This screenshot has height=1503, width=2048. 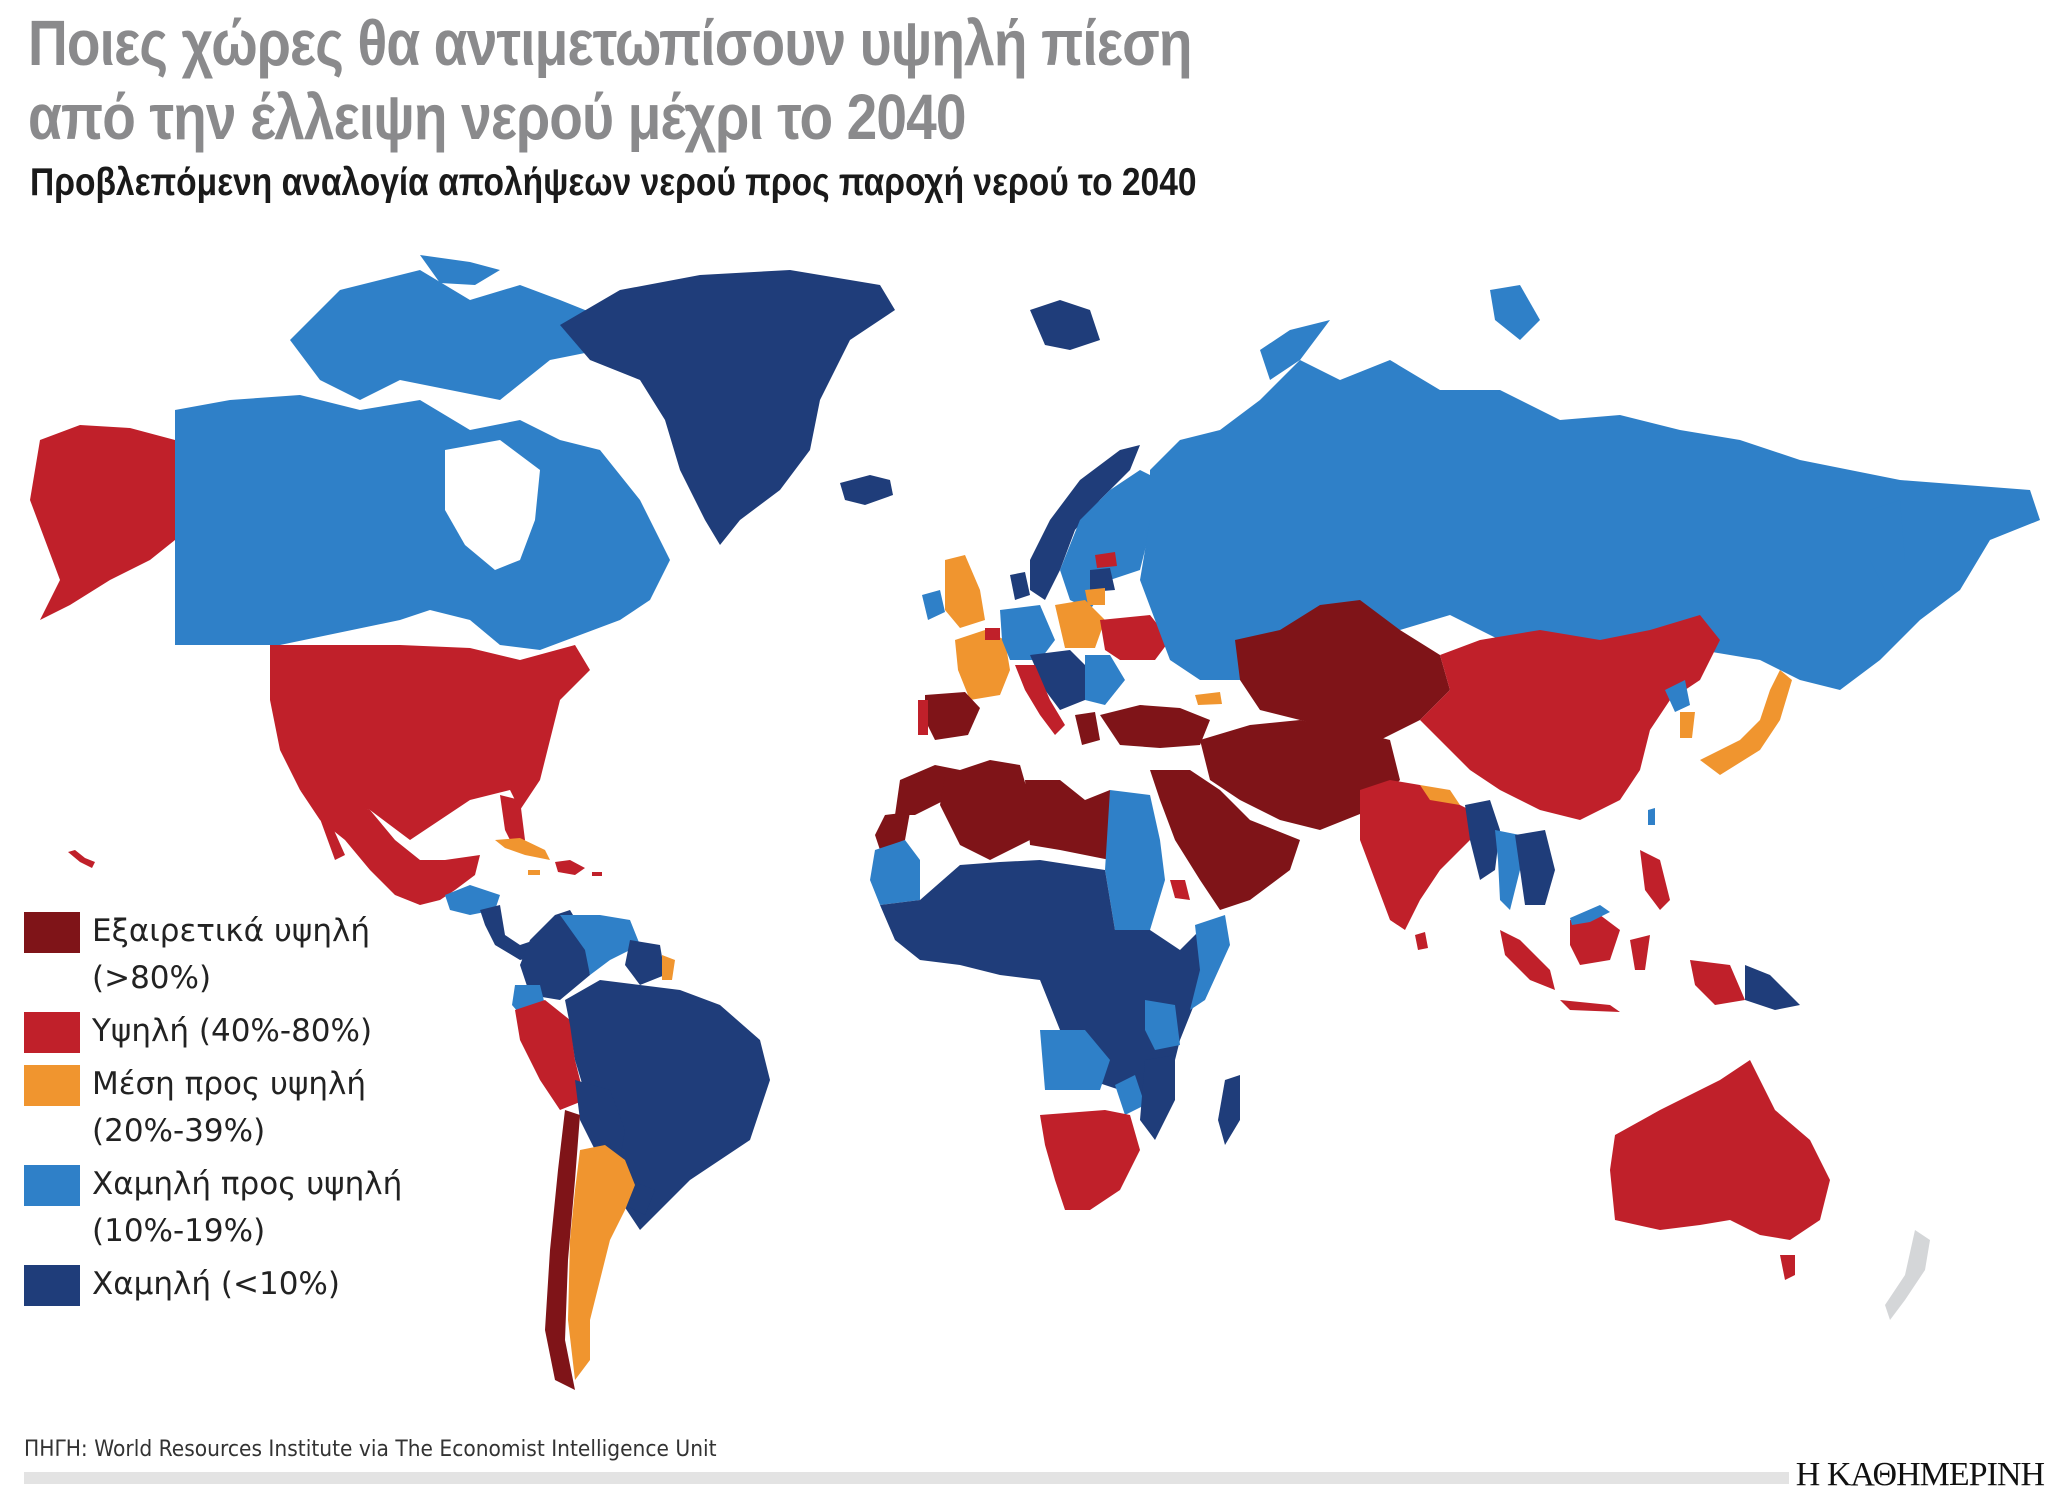 I want to click on austria-hungary-balkans, so click(x=1060, y=680).